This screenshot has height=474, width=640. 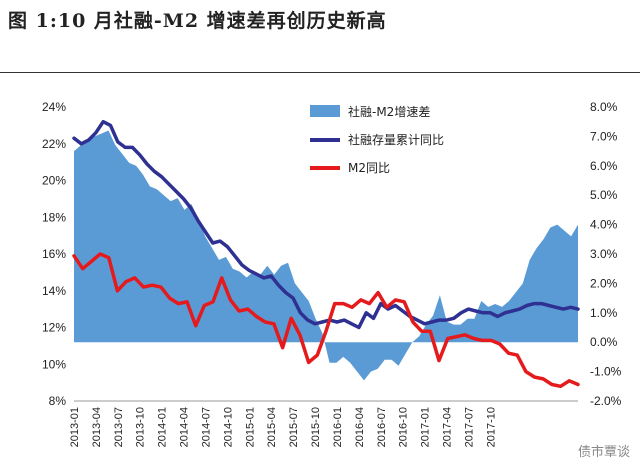 What do you see at coordinates (338, 427) in the screenshot?
I see `x-tick-label: 2016-01` at bounding box center [338, 427].